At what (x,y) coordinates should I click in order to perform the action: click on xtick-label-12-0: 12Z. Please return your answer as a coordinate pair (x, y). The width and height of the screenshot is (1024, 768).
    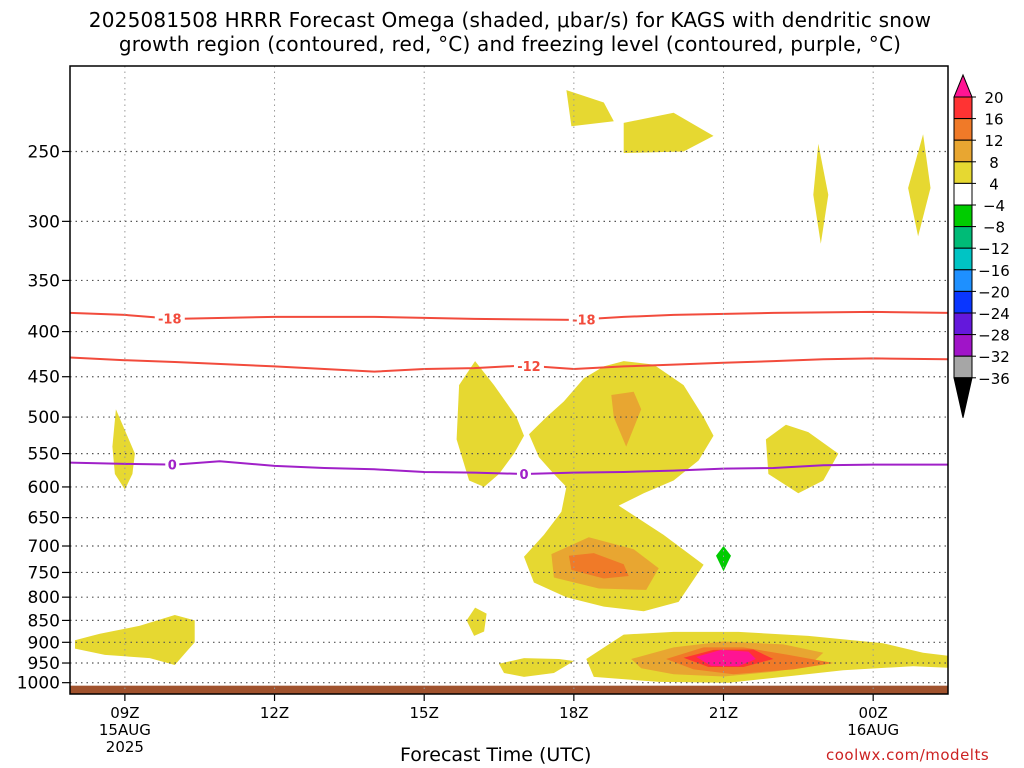
    Looking at the image, I should click on (274, 713).